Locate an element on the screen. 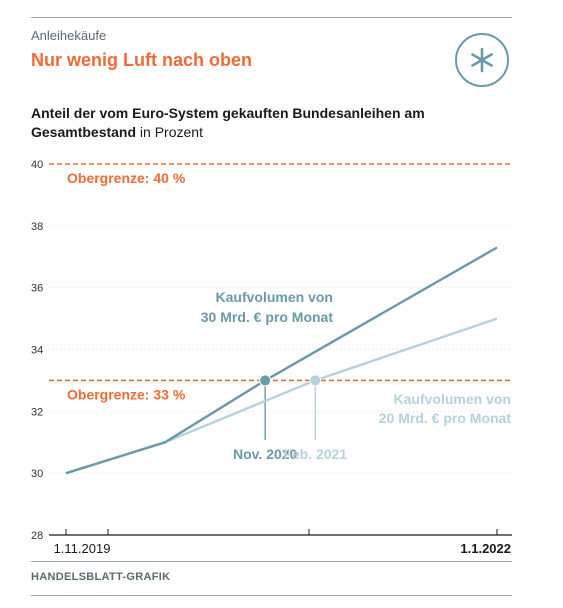 The image size is (563, 608). y-tick-label: 40 is located at coordinates (37, 165).